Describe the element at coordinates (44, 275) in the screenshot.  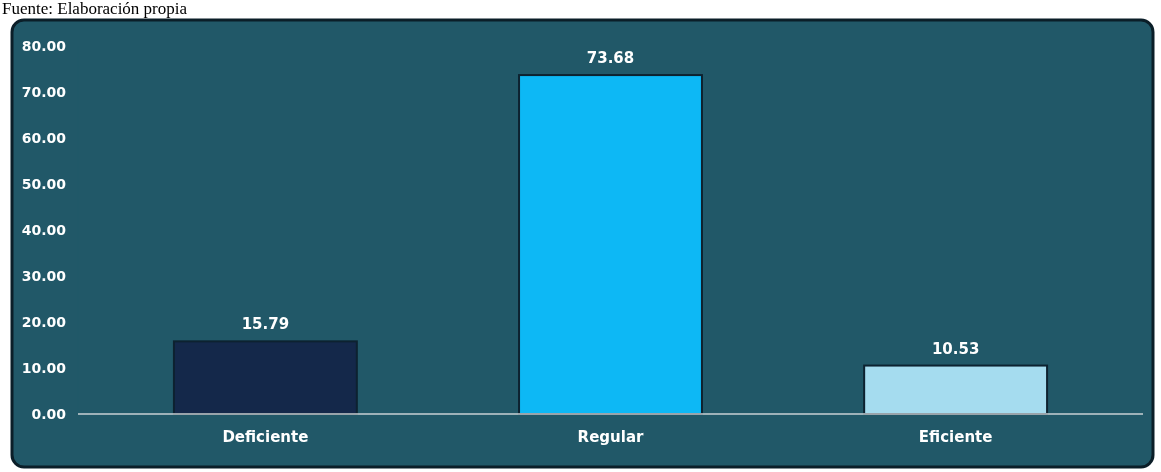
I see `y-tick-label: 30.00` at that location.